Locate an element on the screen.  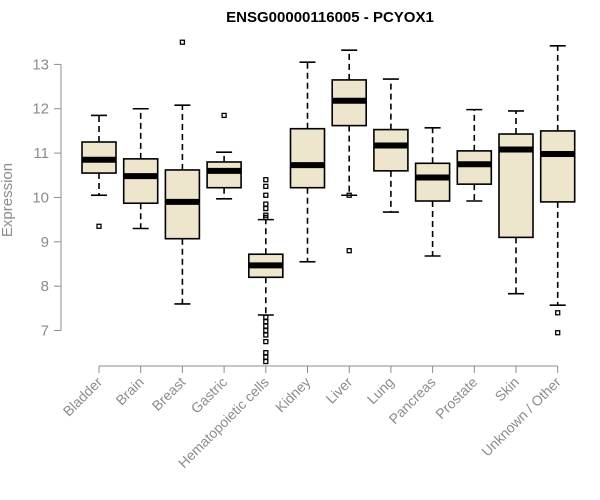
x-tick-label: Lung is located at coordinates (380, 390).